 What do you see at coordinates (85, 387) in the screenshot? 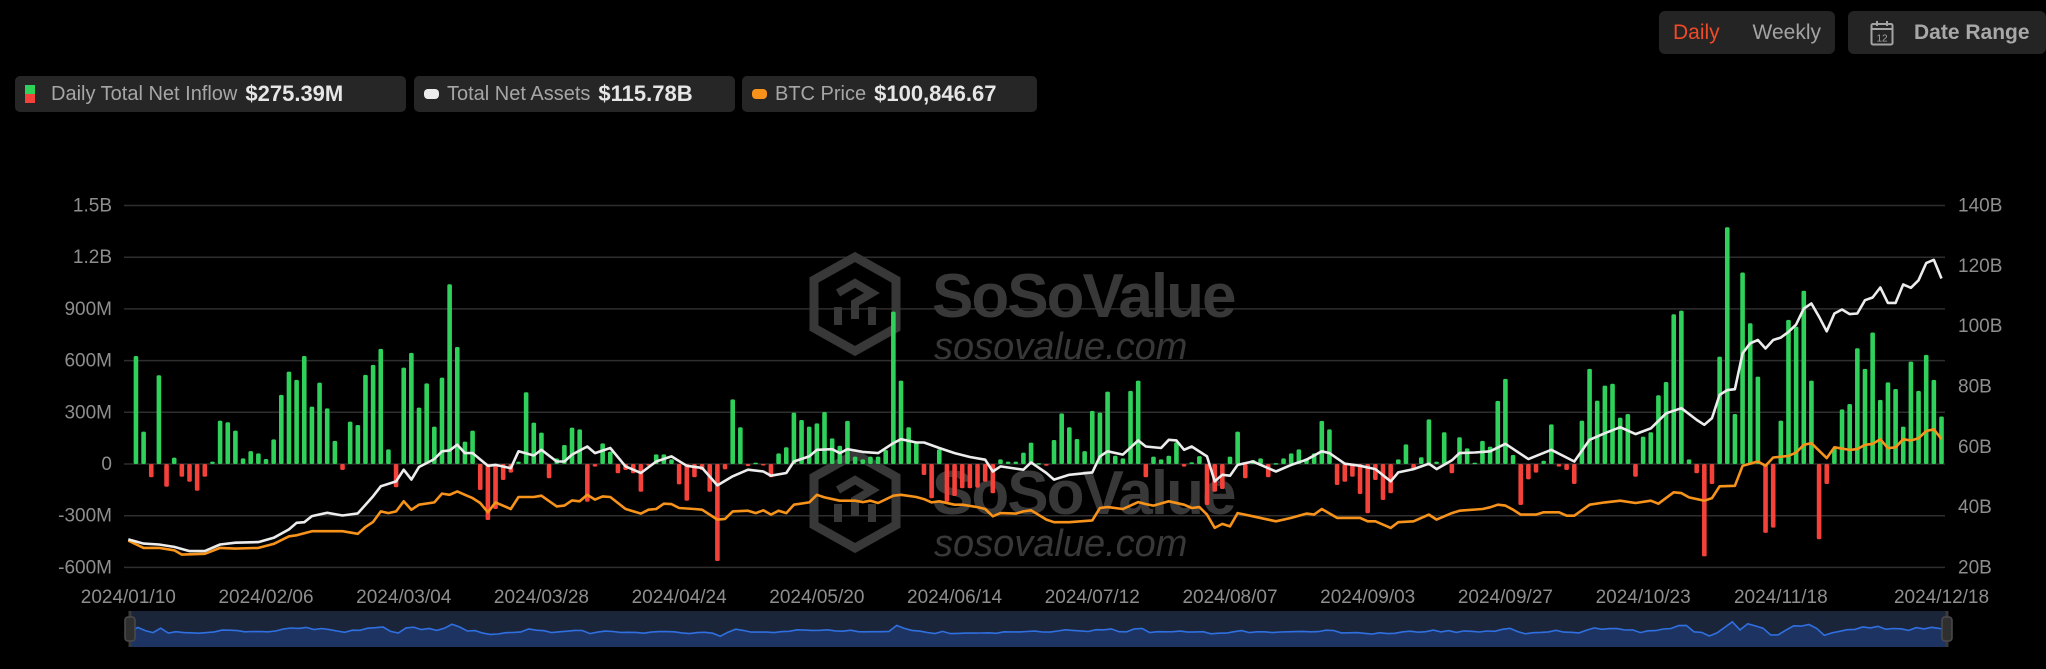
I see `left-axis-labels: 1.5B 1.2B 900M 600M 300M 0 -300M -600M` at bounding box center [85, 387].